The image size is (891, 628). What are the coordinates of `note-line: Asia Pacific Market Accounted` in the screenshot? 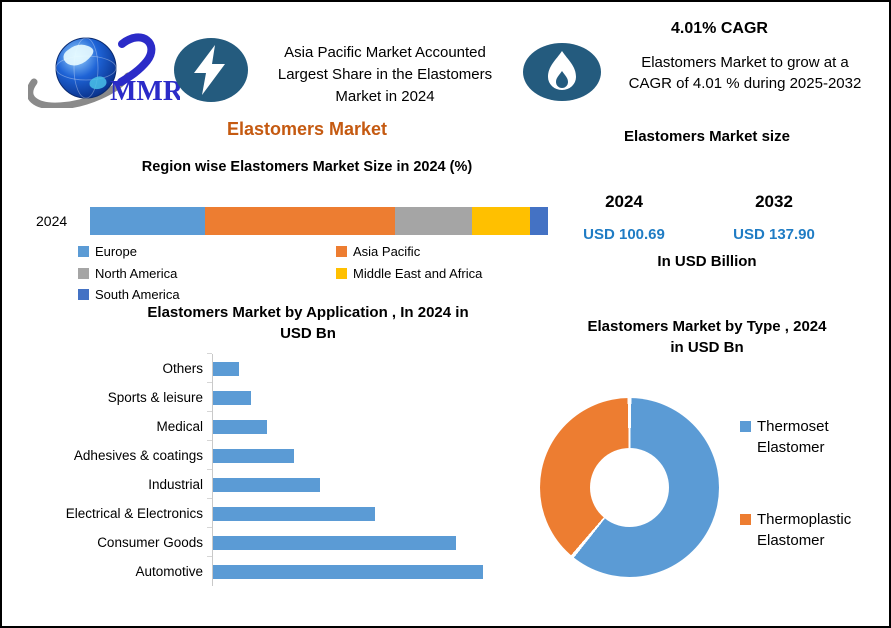 It's located at (385, 52).